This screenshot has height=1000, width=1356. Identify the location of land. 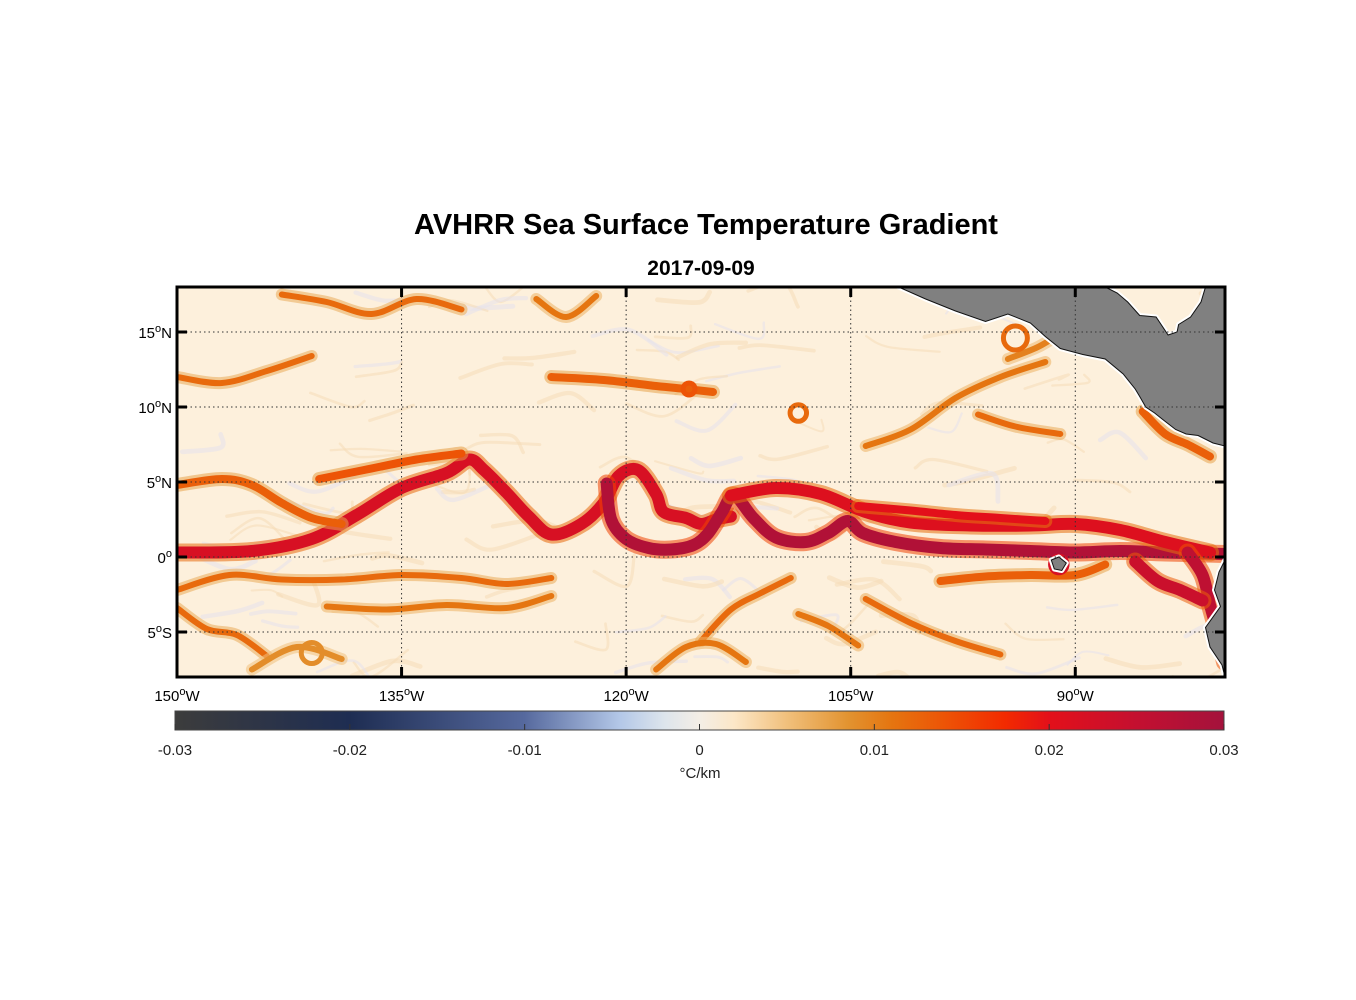
(1060, 482).